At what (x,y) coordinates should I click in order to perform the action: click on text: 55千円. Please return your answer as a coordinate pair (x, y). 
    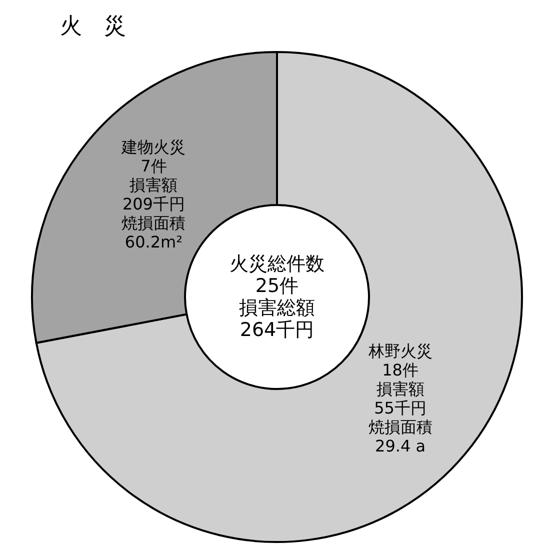
    Looking at the image, I should click on (400, 408).